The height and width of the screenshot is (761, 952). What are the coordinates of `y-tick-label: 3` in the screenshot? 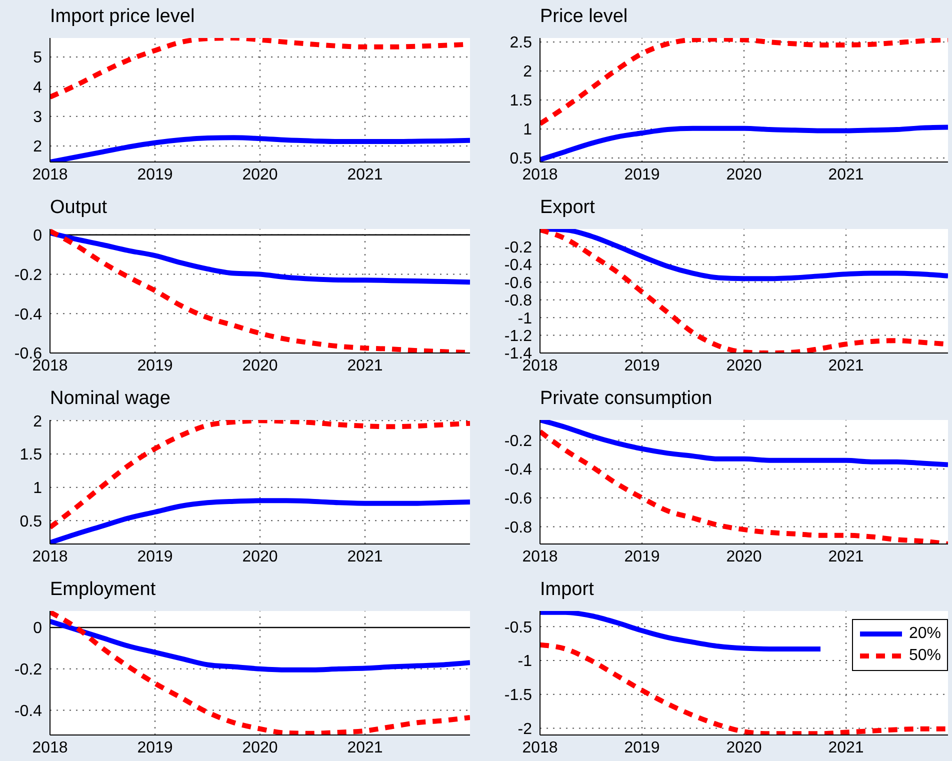 It's located at (37, 117).